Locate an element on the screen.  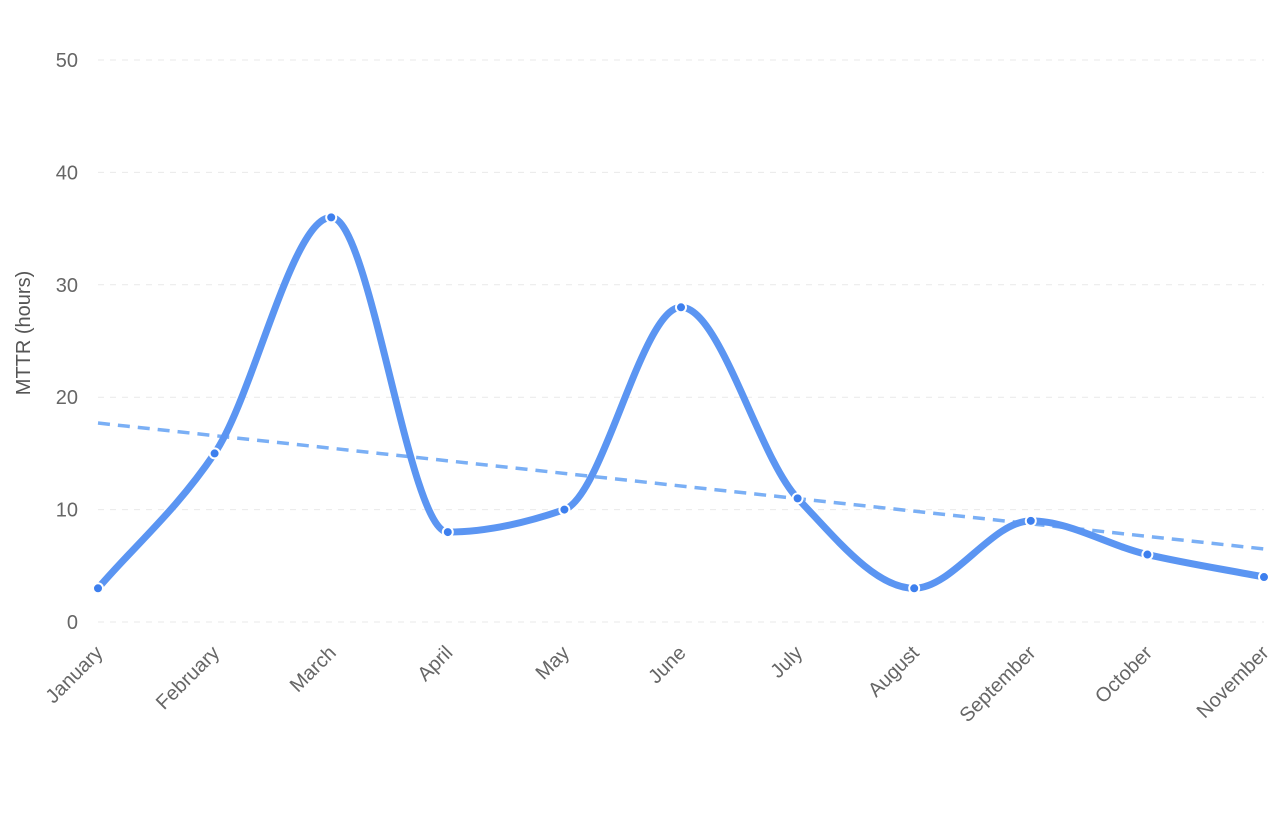
y-tick-label: 10 is located at coordinates (67, 511).